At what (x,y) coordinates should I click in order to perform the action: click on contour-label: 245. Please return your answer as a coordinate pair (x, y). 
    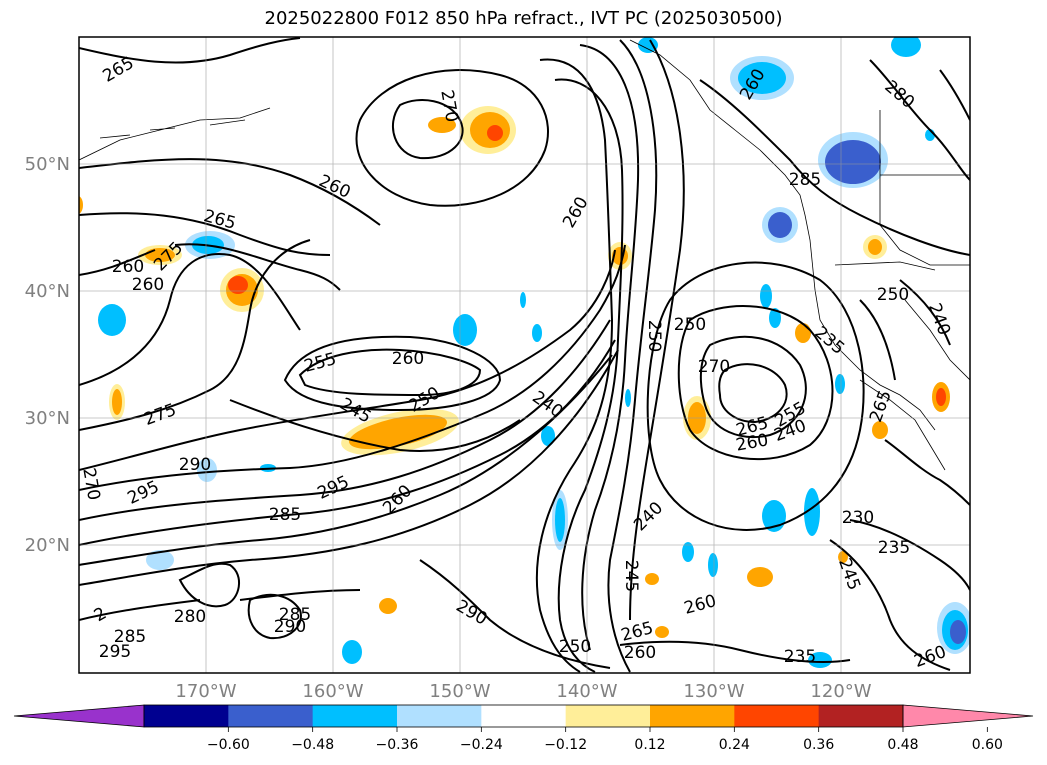
    Looking at the image, I should click on (631, 576).